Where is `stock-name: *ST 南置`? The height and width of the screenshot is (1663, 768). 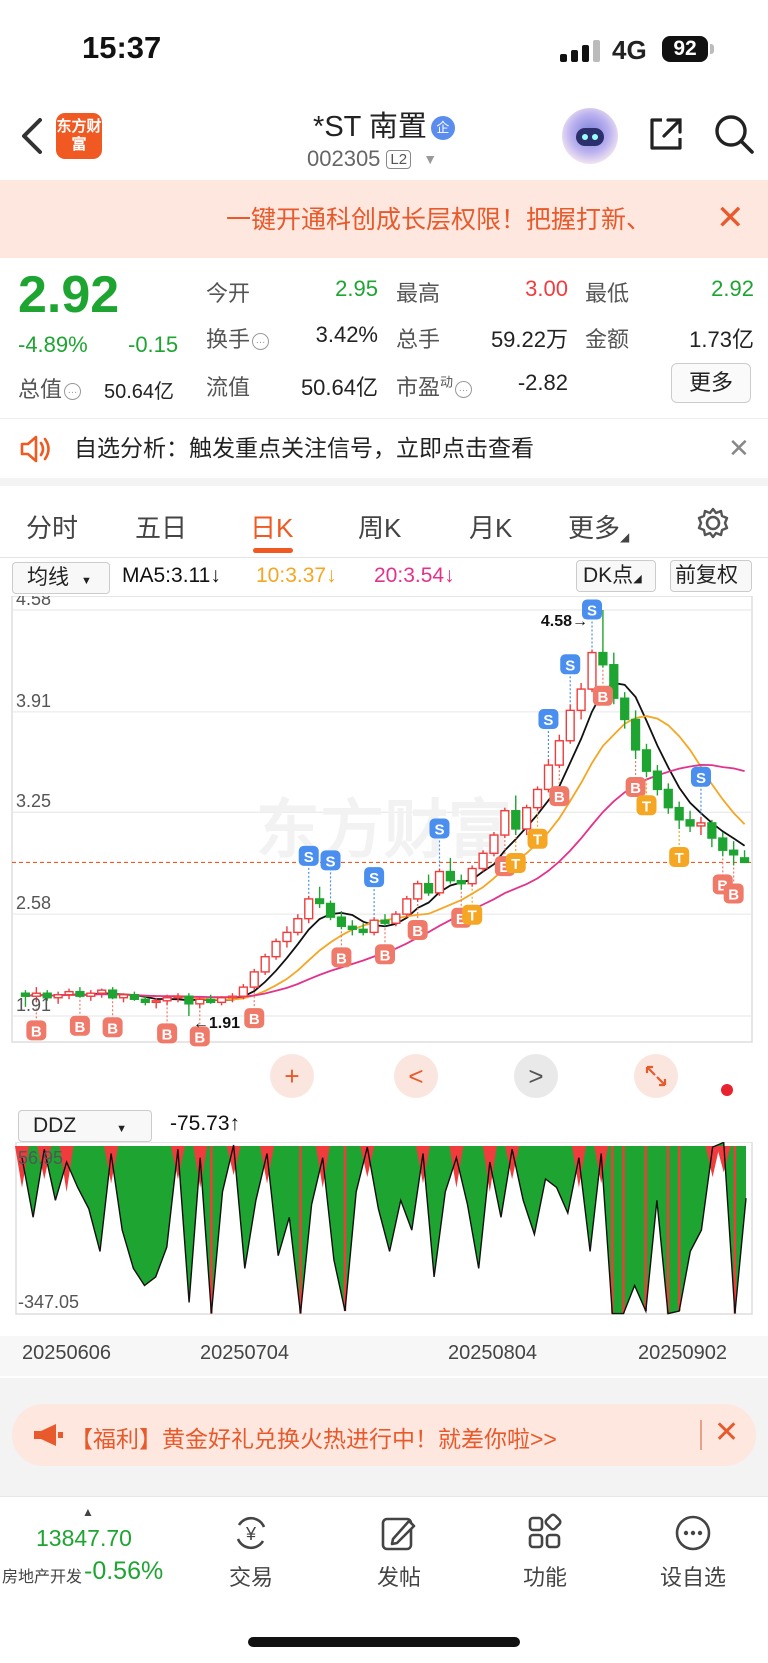
stock-name: *ST 南置 is located at coordinates (370, 127).